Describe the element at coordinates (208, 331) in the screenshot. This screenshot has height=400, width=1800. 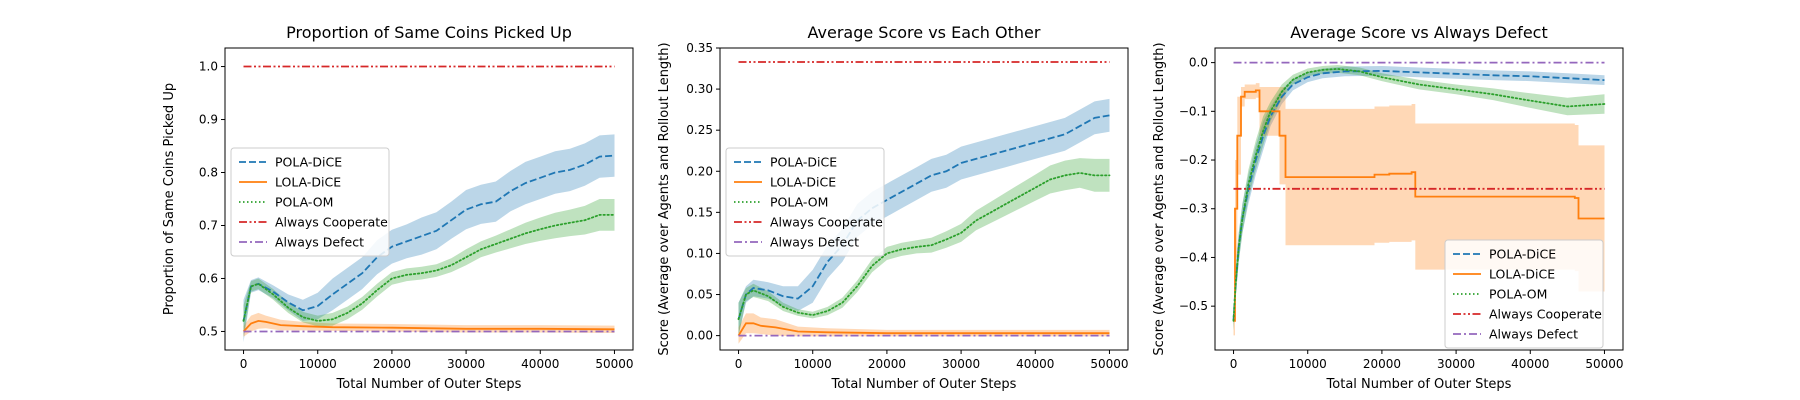
I see `y-tick-label: 0.5` at that location.